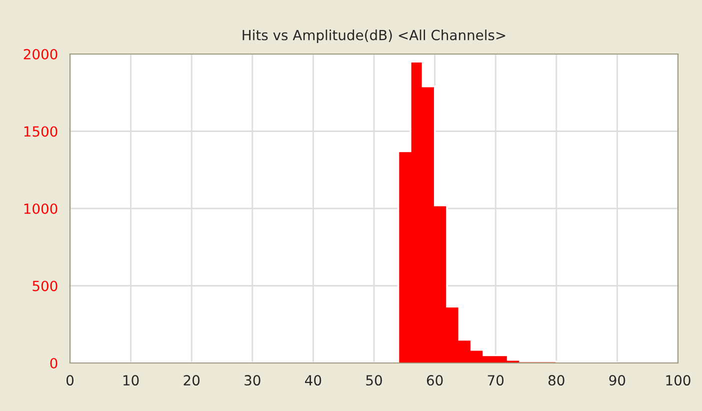 This screenshot has height=411, width=702. Describe the element at coordinates (41, 54) in the screenshot. I see `y-tick-label: 2000` at that location.